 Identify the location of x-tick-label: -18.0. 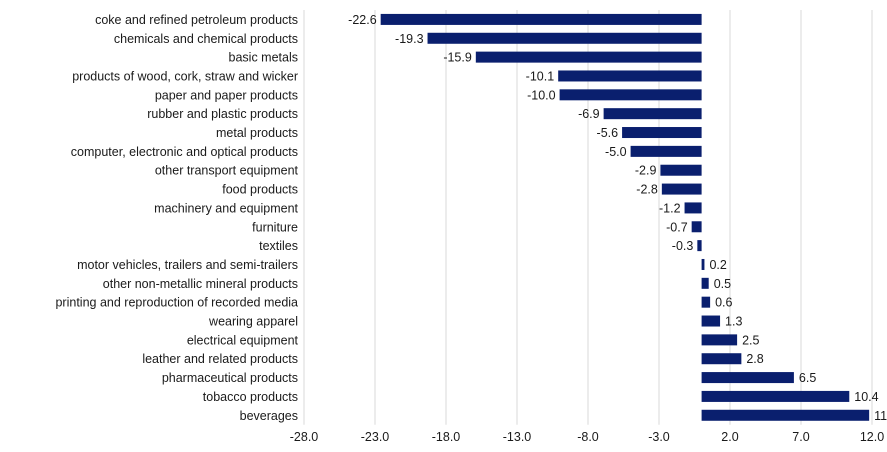
(446, 437).